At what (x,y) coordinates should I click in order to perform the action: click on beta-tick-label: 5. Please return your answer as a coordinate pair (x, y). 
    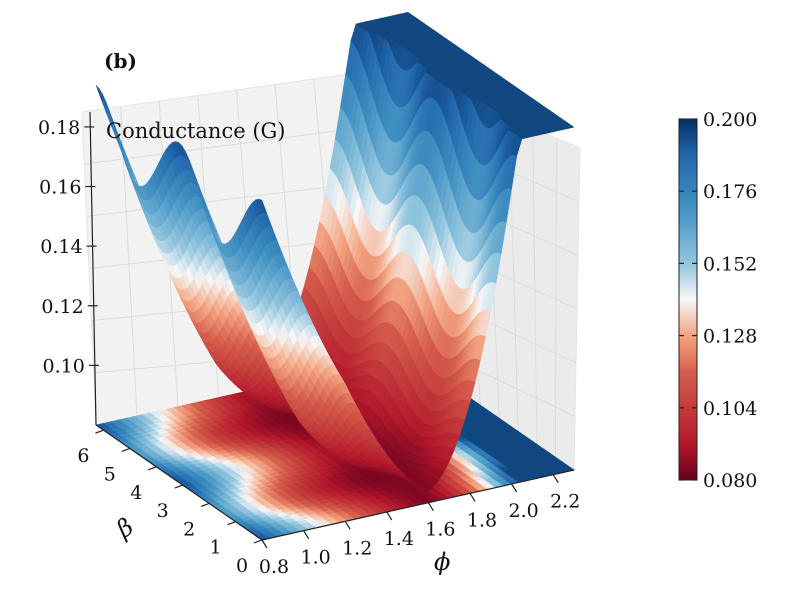
    Looking at the image, I should click on (110, 474).